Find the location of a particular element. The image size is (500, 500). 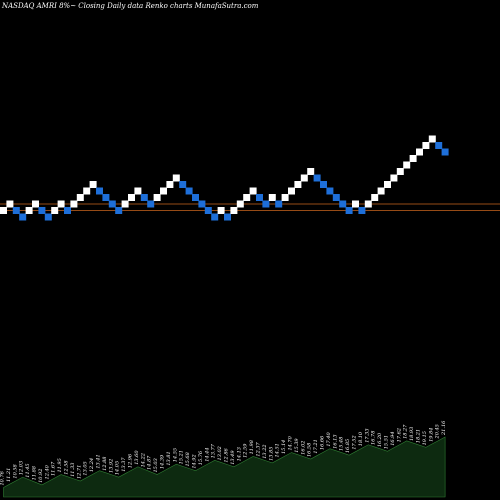

volume-label: 15.76 is located at coordinates (201, 457).